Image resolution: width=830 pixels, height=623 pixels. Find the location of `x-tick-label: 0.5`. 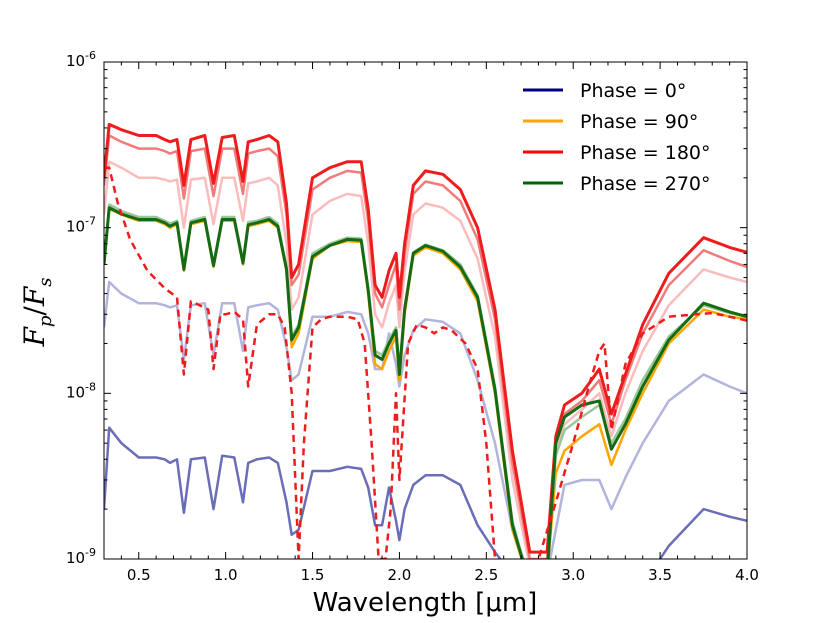

x-tick-label: 0.5 is located at coordinates (139, 575).